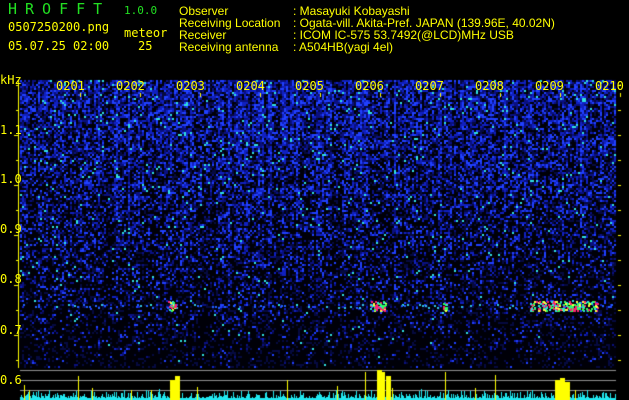 This screenshot has height=400, width=629. I want to click on time-label: 0207, so click(429, 86).